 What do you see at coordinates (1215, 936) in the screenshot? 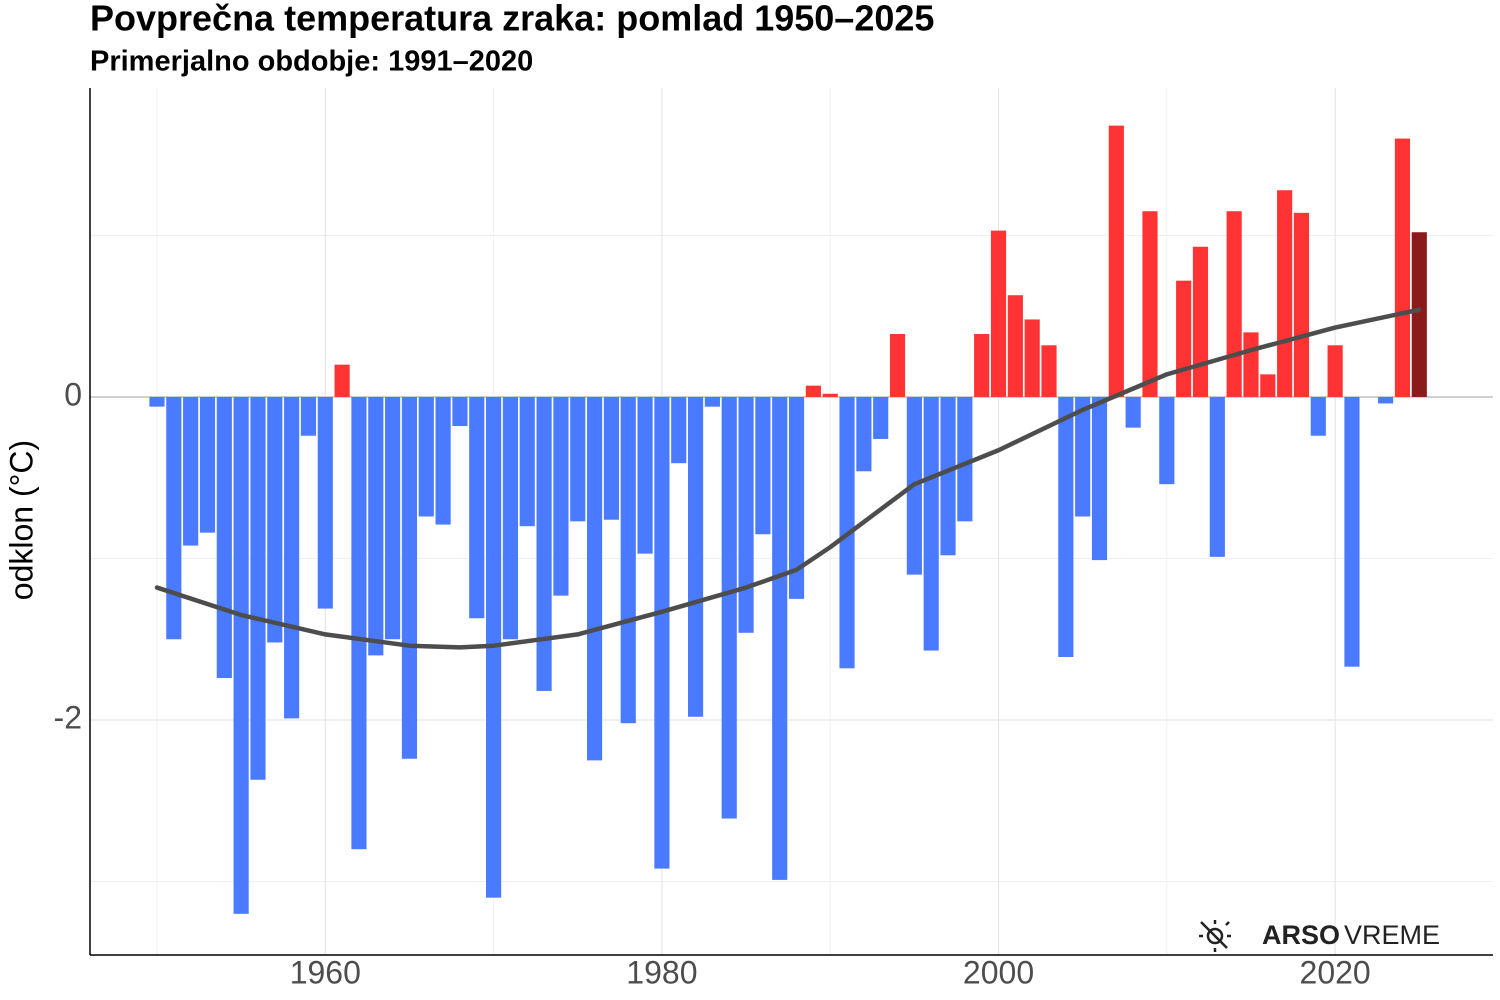
I see `logo-icon` at bounding box center [1215, 936].